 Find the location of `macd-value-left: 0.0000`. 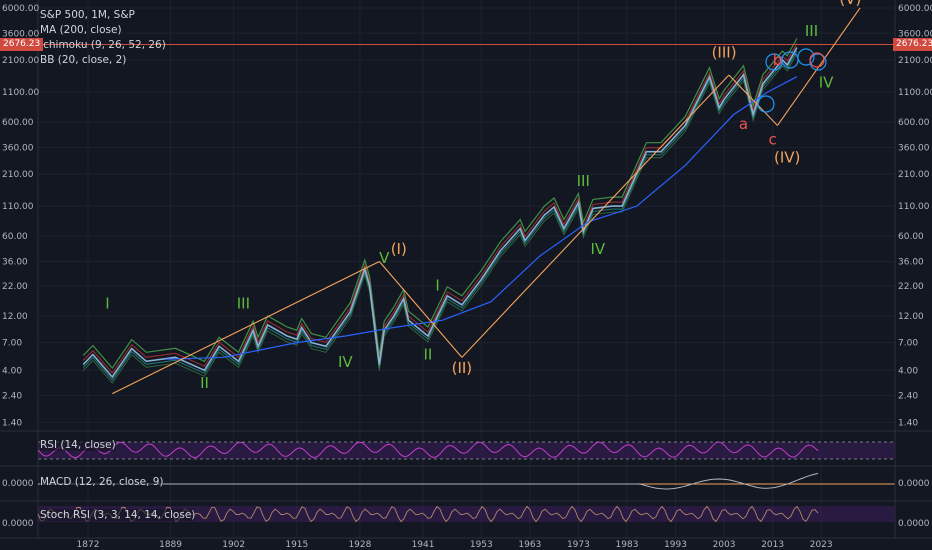

macd-value-left: 0.0000 is located at coordinates (18, 484).